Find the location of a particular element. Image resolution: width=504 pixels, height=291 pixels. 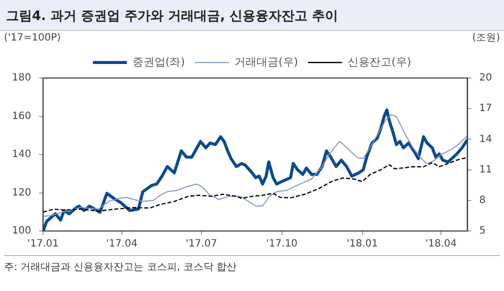

y-axis-title: ('17=100P) is located at coordinates (32, 38).